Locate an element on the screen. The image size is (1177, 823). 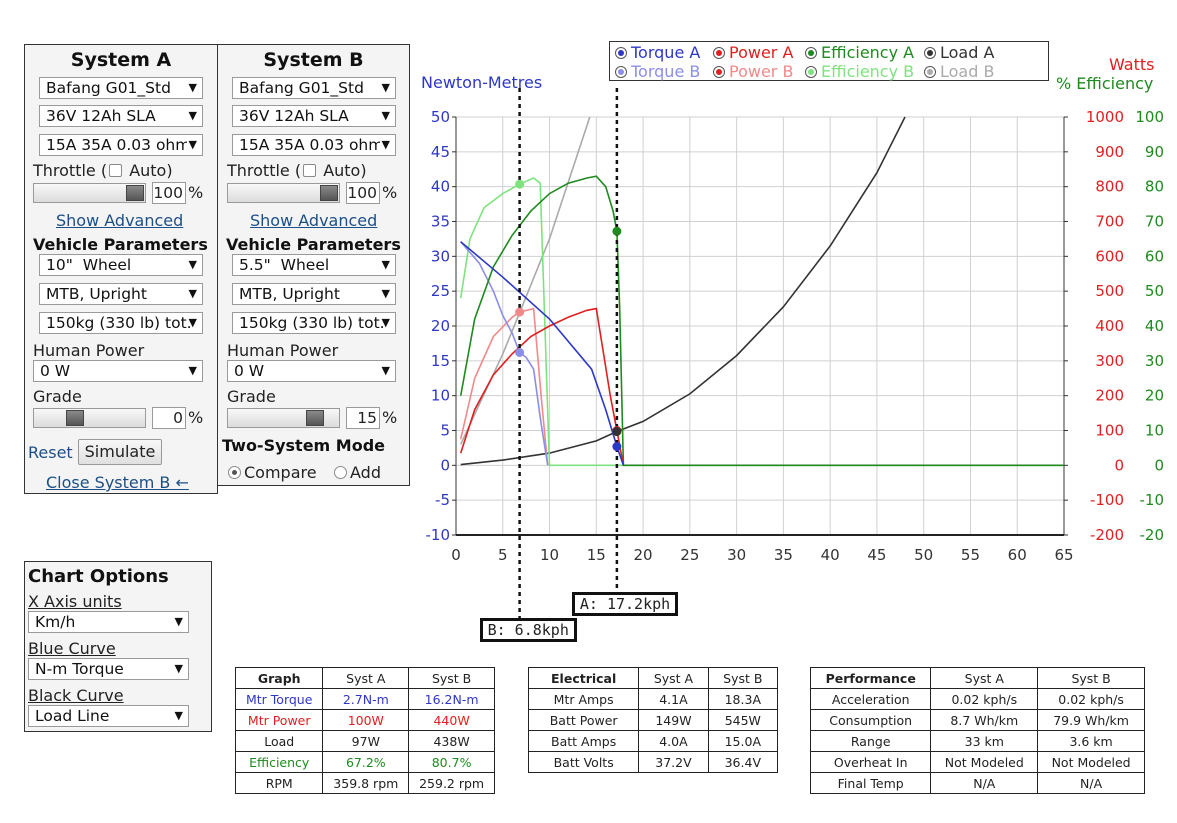
x-tick-label: 45 is located at coordinates (876, 555).